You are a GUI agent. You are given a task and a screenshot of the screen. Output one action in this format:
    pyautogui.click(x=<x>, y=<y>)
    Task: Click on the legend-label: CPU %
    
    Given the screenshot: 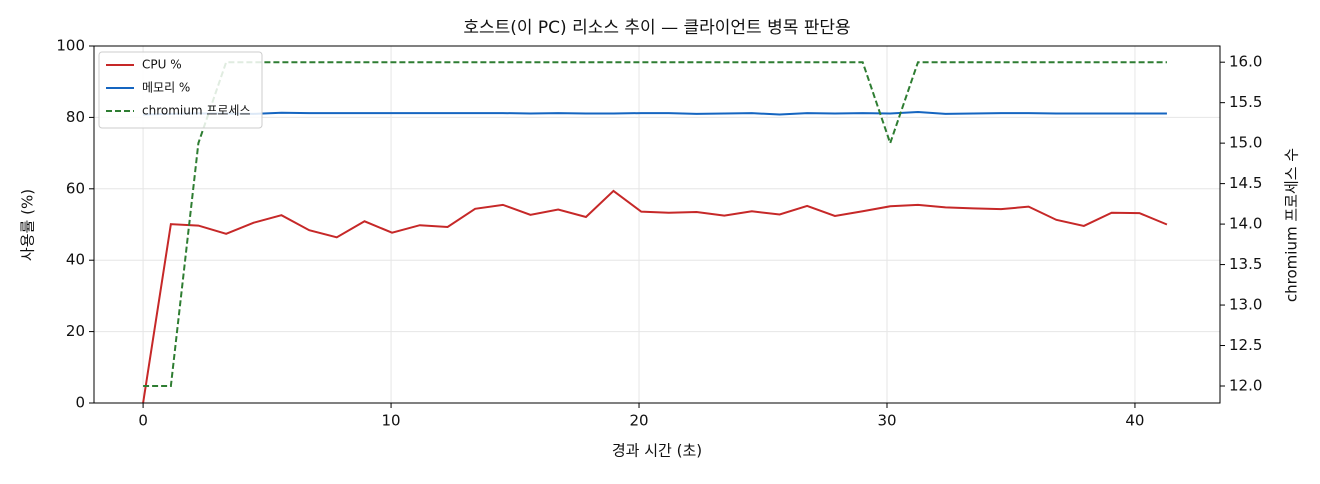 What is the action you would take?
    pyautogui.click(x=162, y=65)
    